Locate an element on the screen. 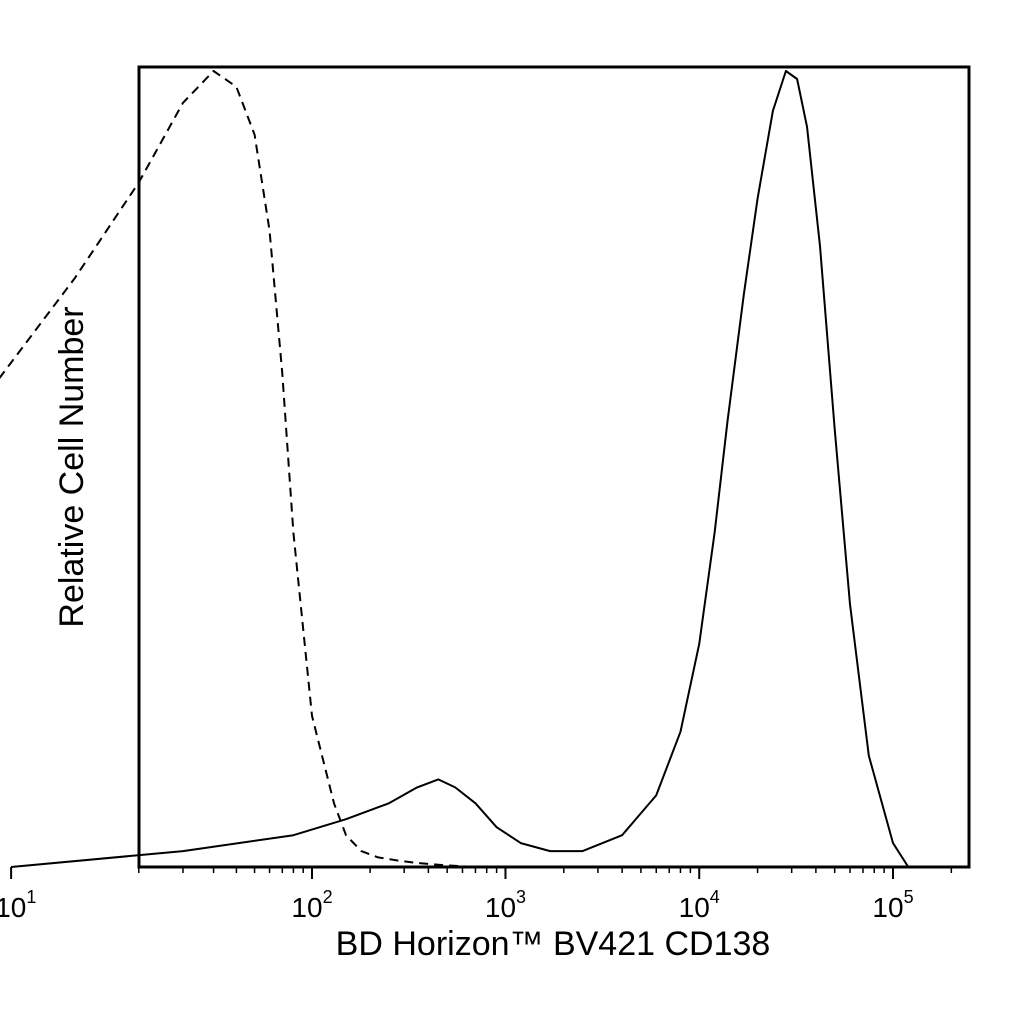 This screenshot has height=1024, width=1024. x-tick-label: -101 is located at coordinates (18, 905).